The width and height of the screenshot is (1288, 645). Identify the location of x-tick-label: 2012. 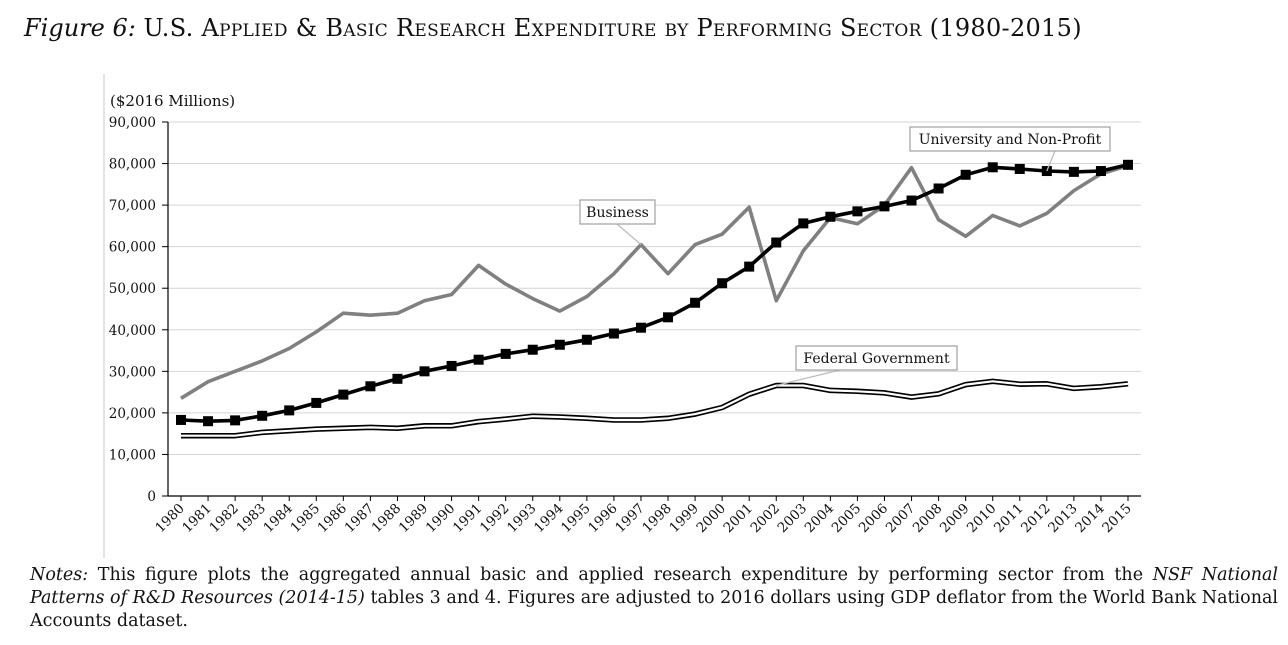
(1036, 519).